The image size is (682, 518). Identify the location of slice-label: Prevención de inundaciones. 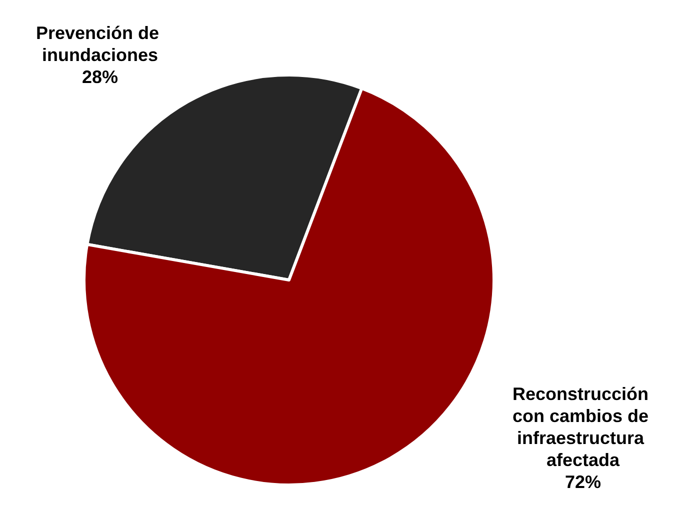
(100, 44).